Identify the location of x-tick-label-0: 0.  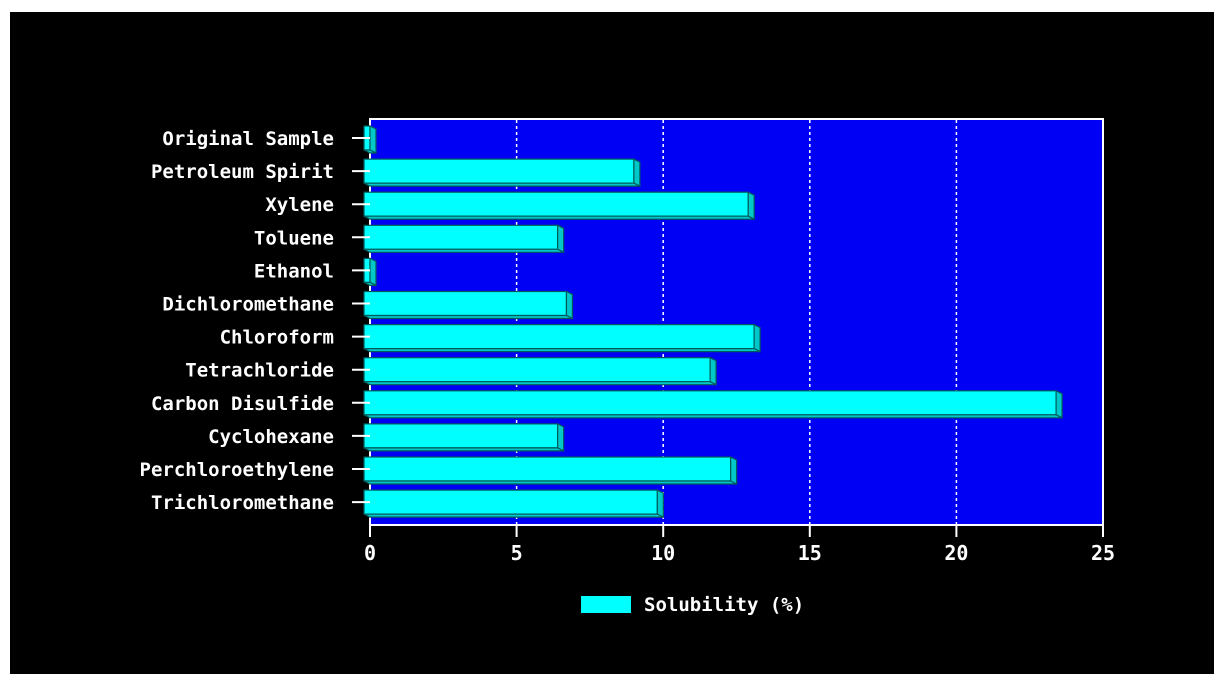
(370, 553).